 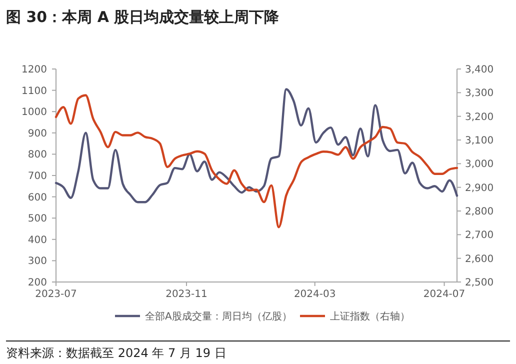 I want to click on y2-tick-label: 2,700, so click(x=479, y=236).